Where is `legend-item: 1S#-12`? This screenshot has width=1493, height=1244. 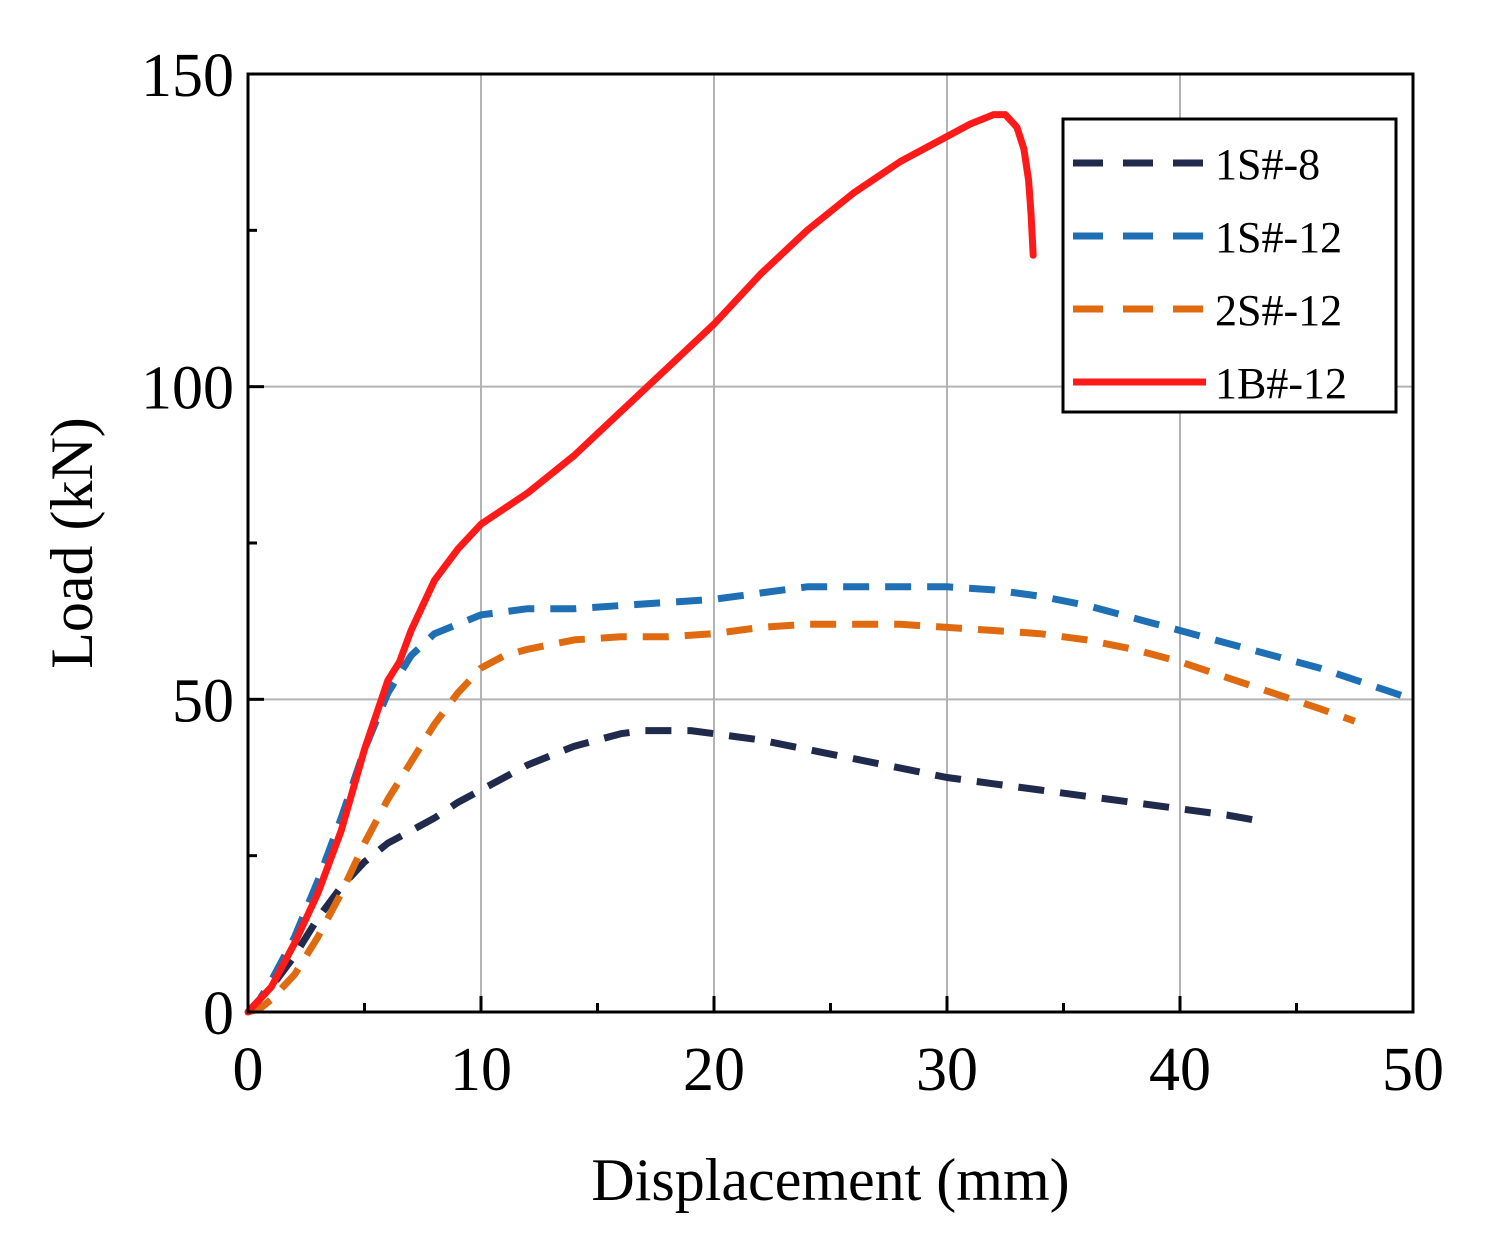
legend-item: 1S#-12 is located at coordinates (1207, 237).